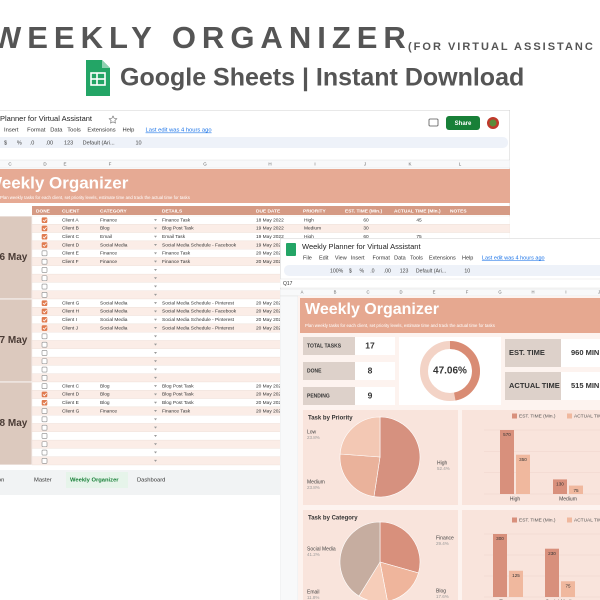  I want to click on avatar-inner, so click(493, 123).